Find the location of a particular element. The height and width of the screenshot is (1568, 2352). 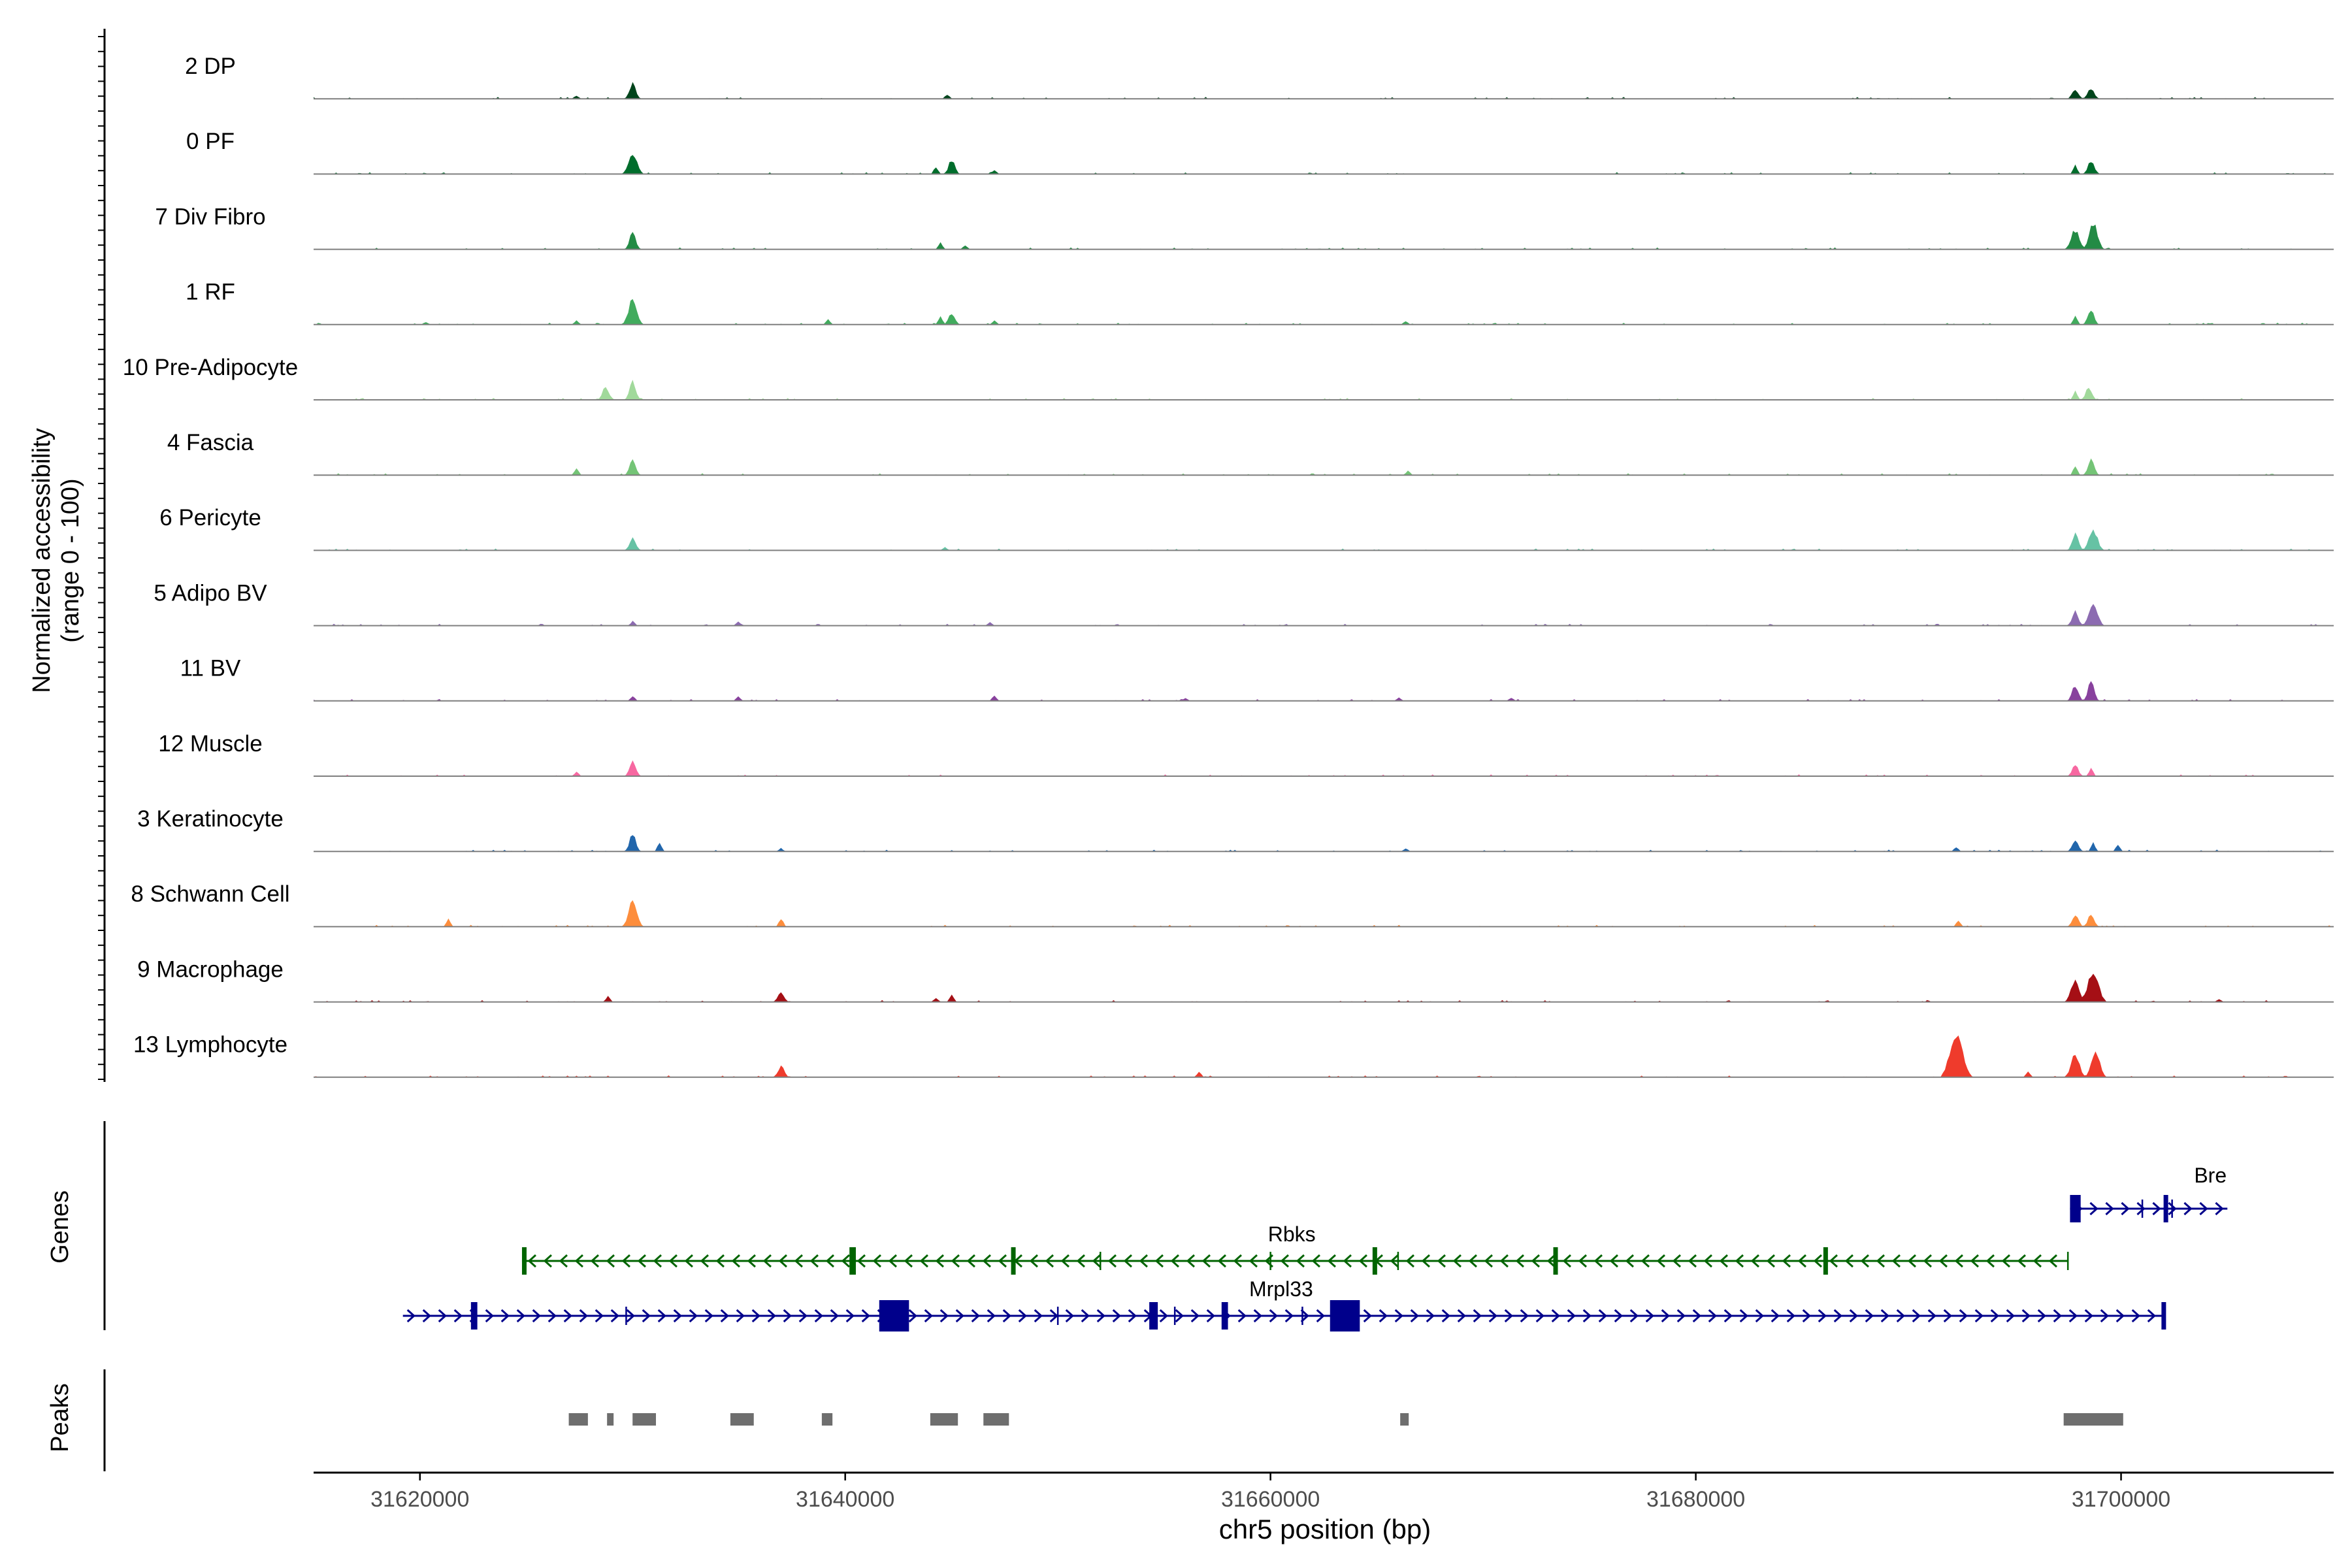

track-label: 7 Div Fibro is located at coordinates (210, 216).